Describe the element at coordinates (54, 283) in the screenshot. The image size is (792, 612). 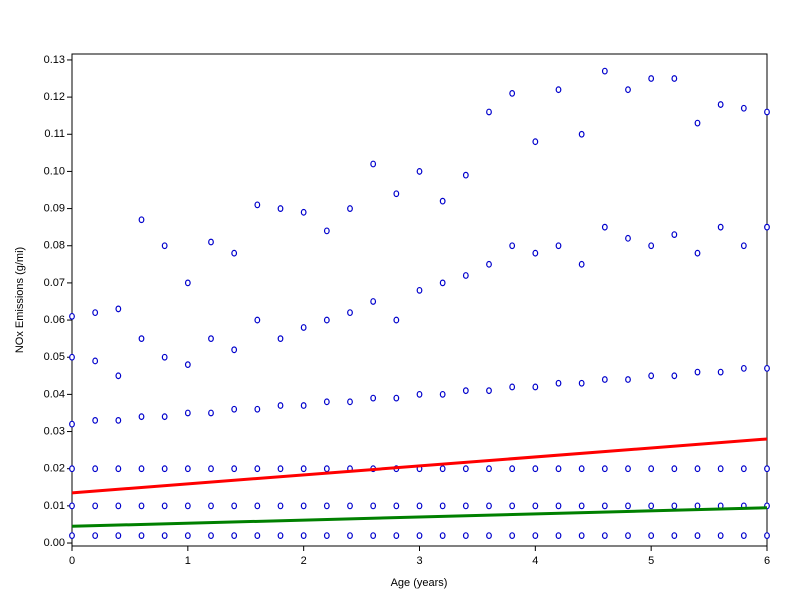
I see `y-tick-label: 0.07` at that location.